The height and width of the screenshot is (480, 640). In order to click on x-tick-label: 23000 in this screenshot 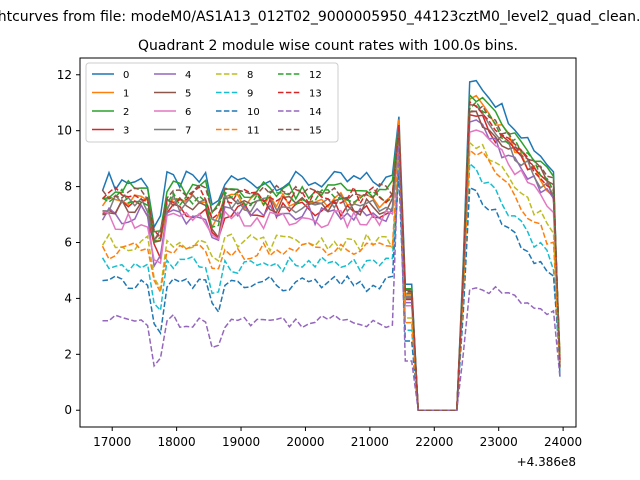, I will do `click(499, 442)`.